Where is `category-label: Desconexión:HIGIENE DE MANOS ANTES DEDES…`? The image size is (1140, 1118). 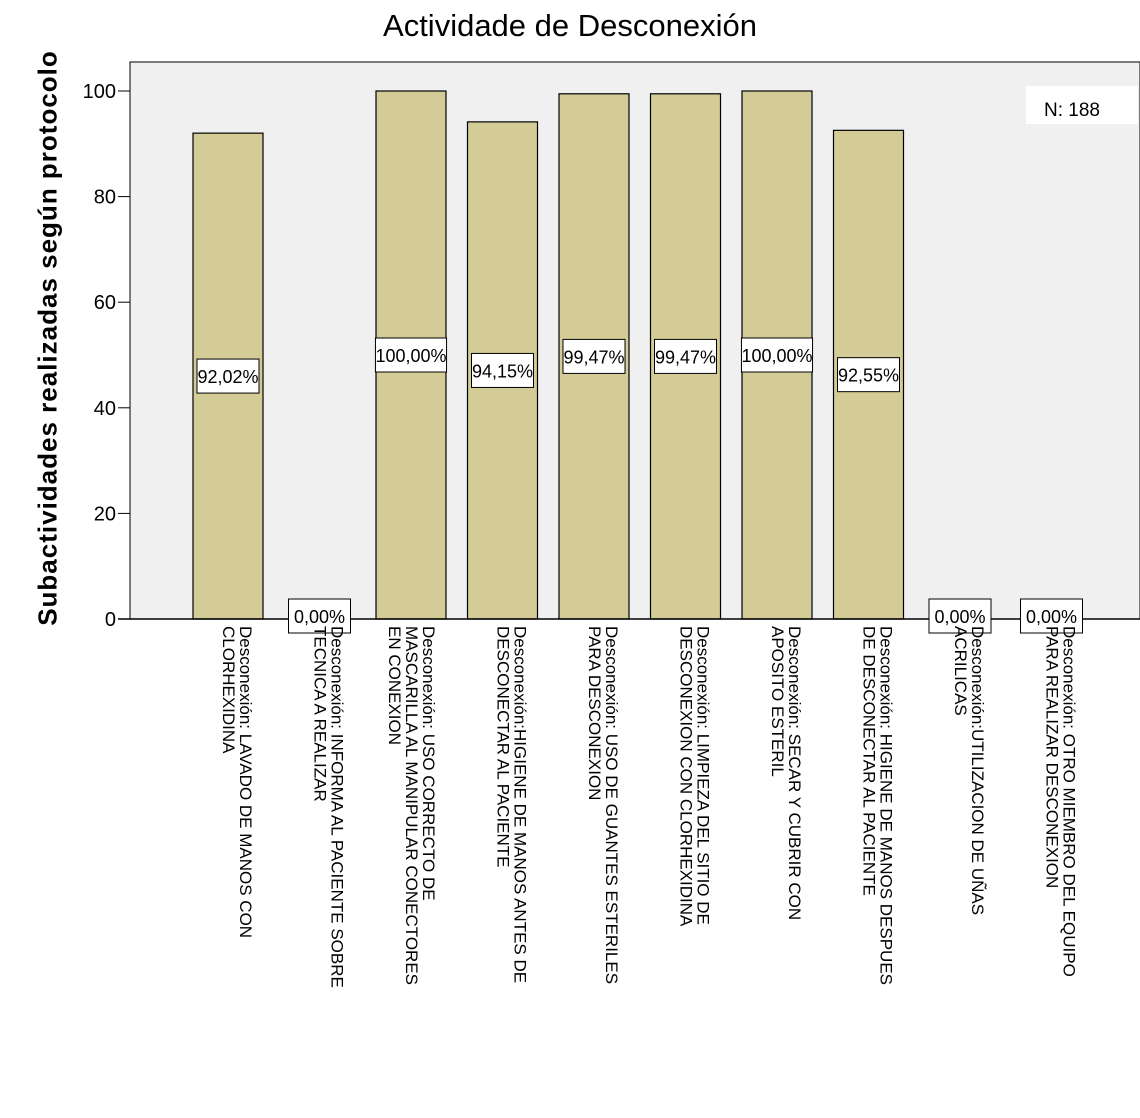 category-label: Desconexión:HIGIENE DE MANOS ANTES DEDES… is located at coordinates (512, 804).